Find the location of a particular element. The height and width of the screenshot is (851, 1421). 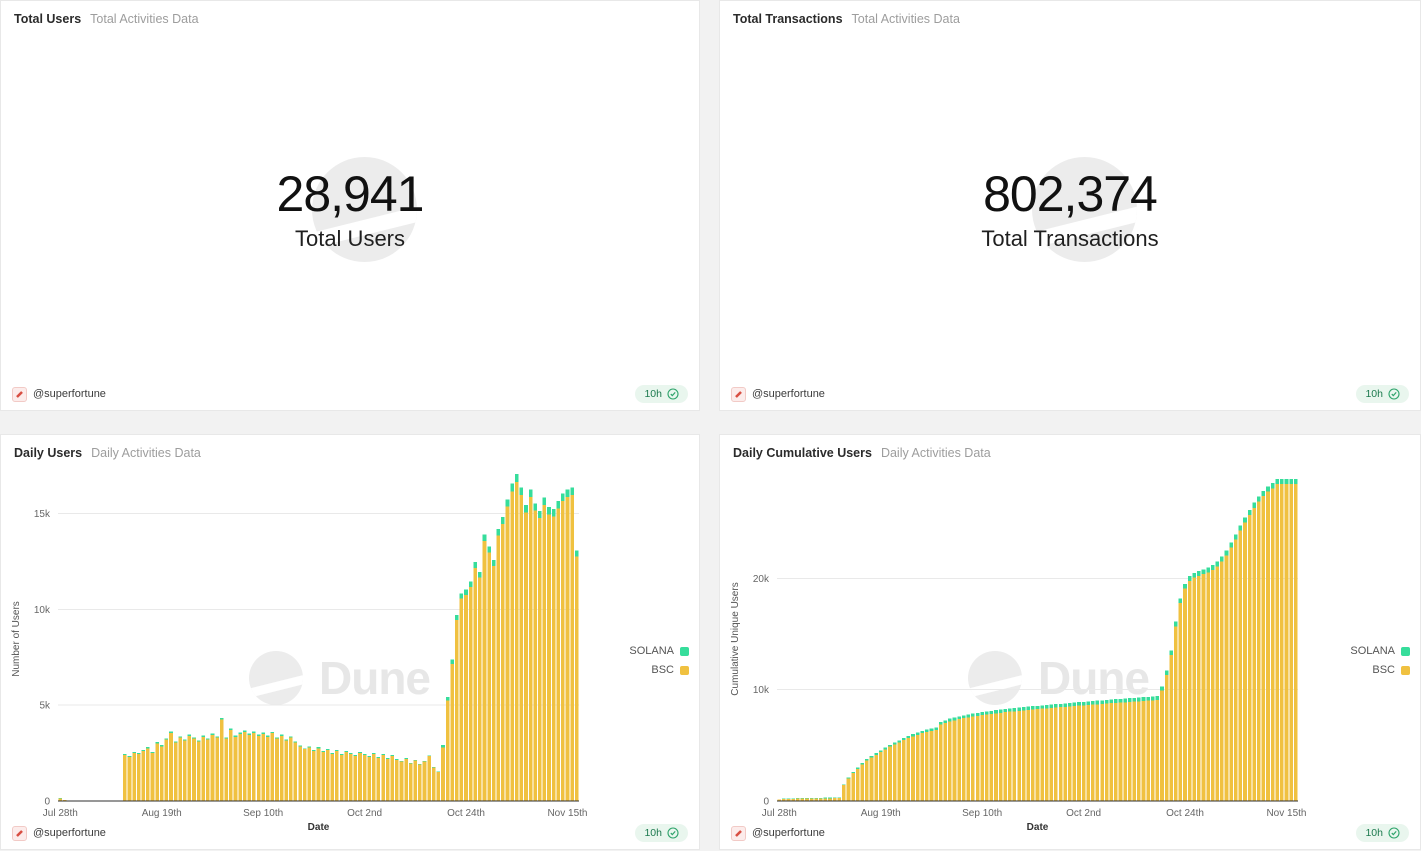

panel-title: Daily Users is located at coordinates (48, 453).